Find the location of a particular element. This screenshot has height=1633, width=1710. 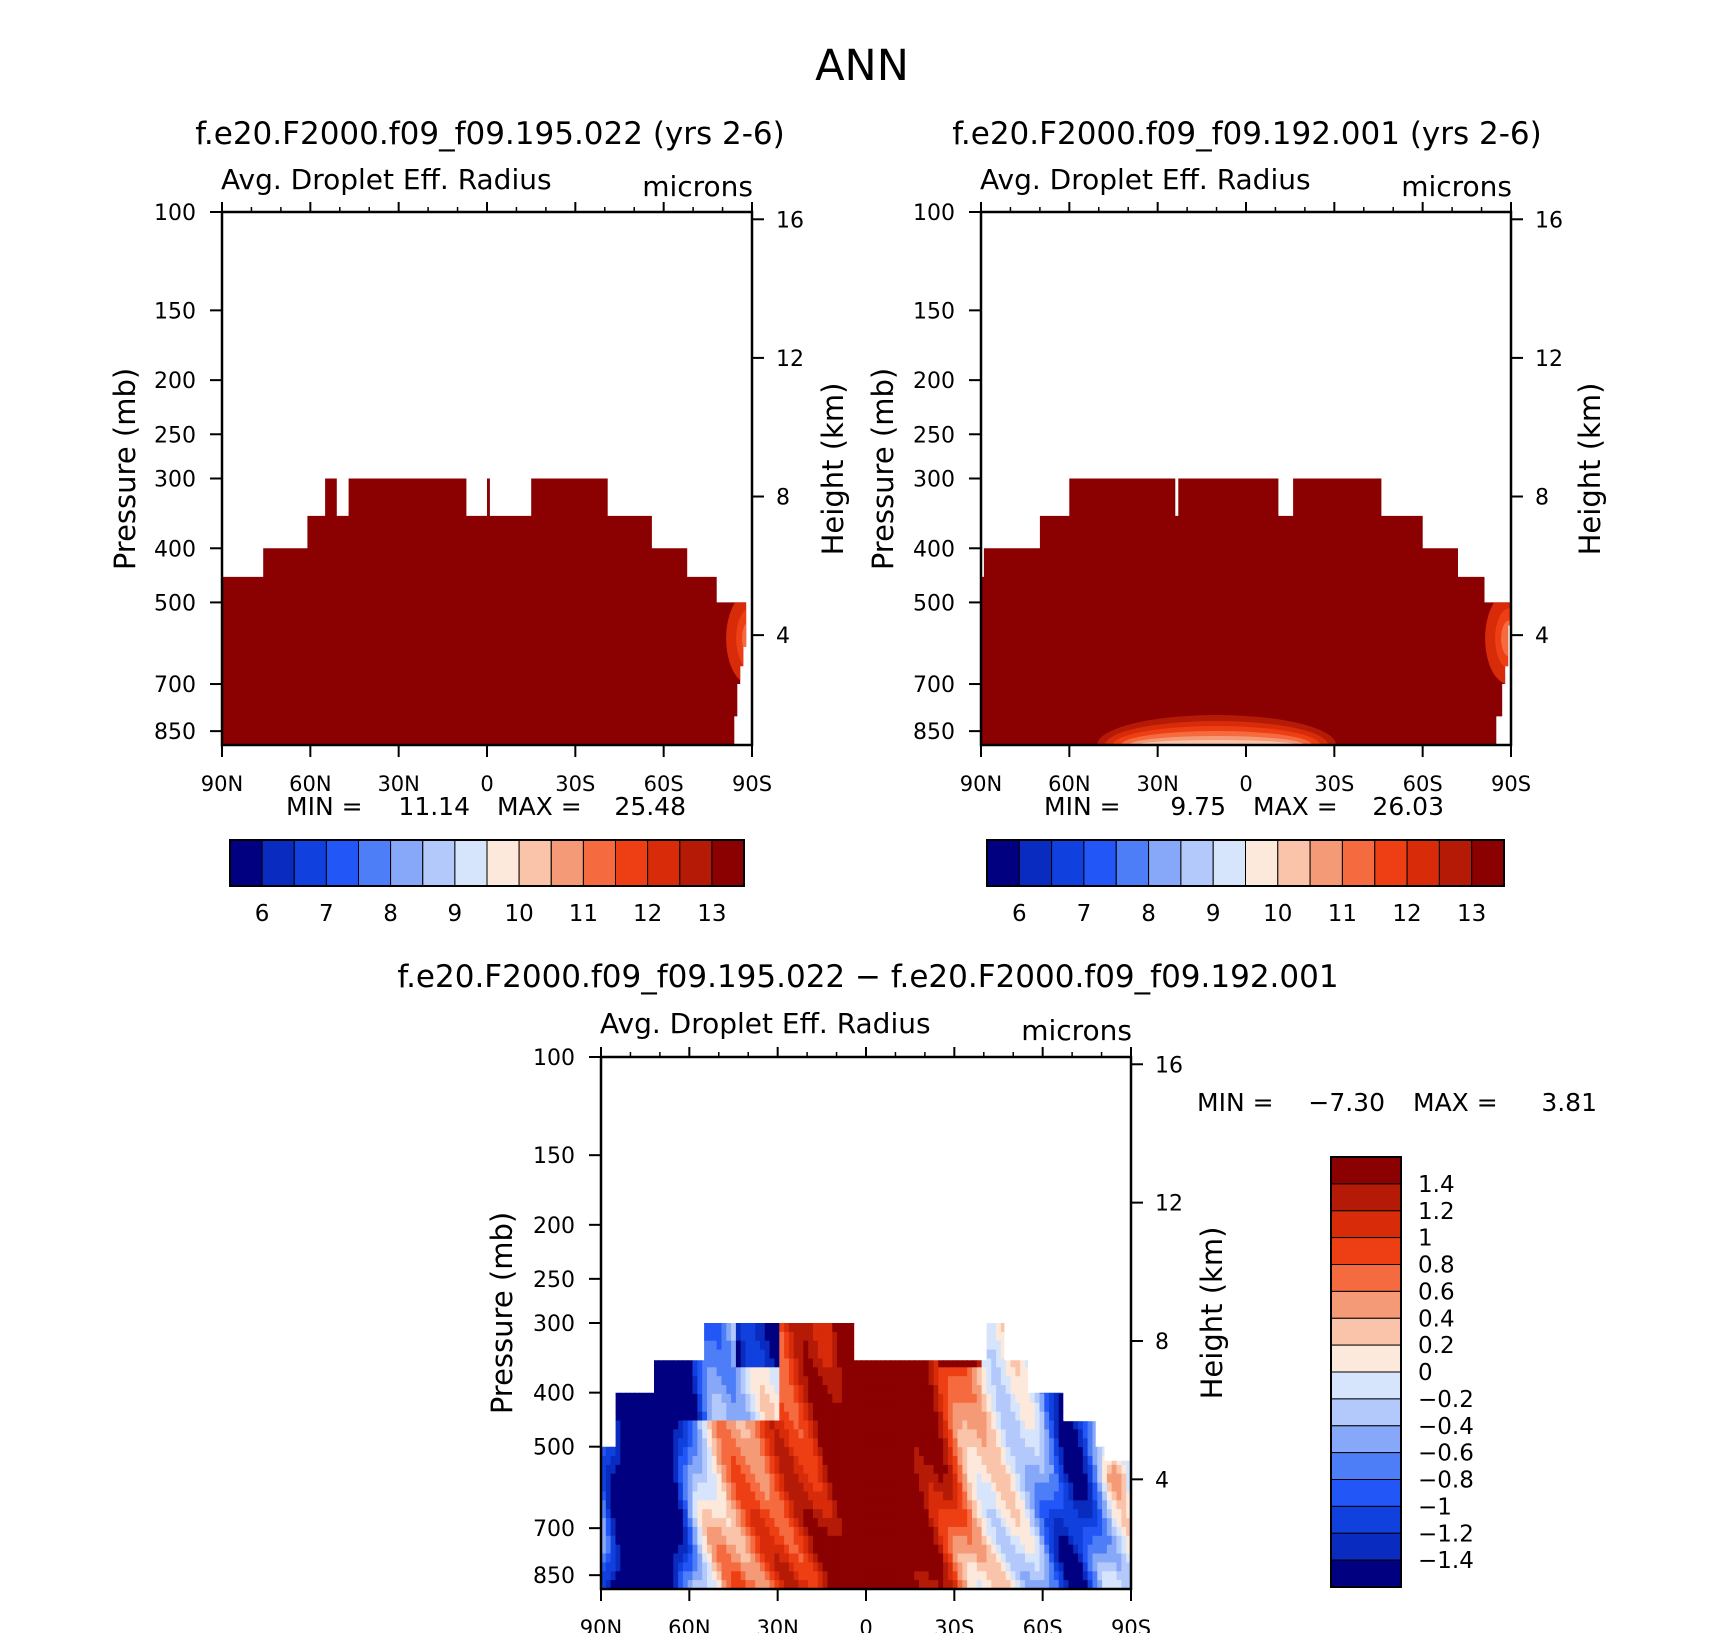

panel-2-colorbar-label: 10 is located at coordinates (1277, 914).